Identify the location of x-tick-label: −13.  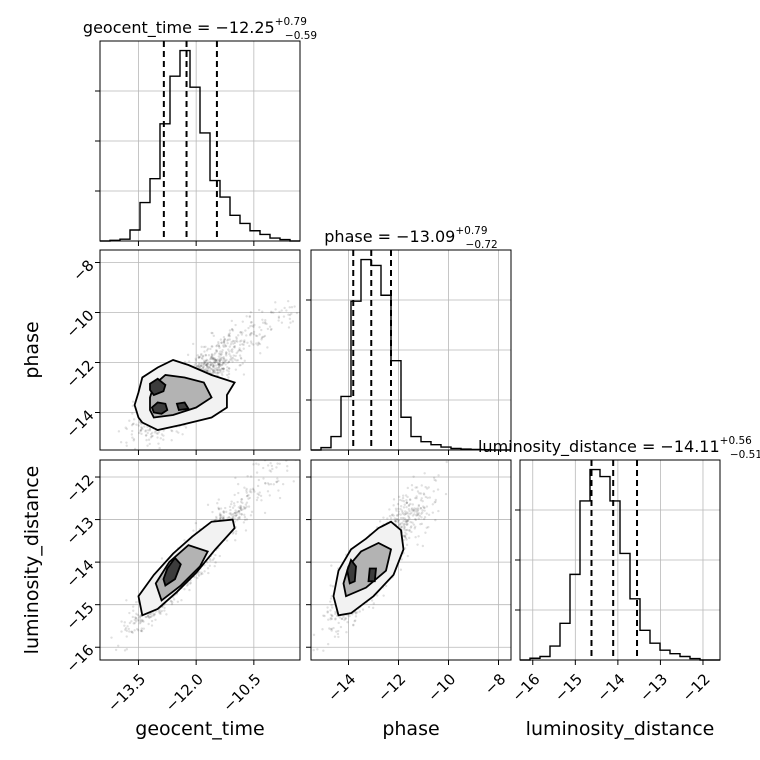
(653, 687).